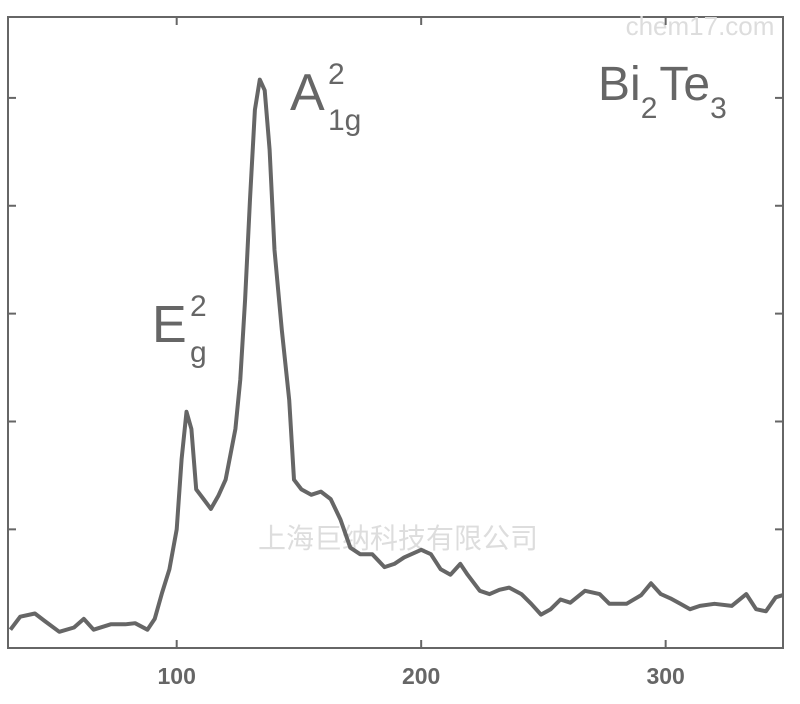 Image resolution: width=800 pixels, height=704 pixels. Describe the element at coordinates (169, 325) in the screenshot. I see `label-main: E` at that location.